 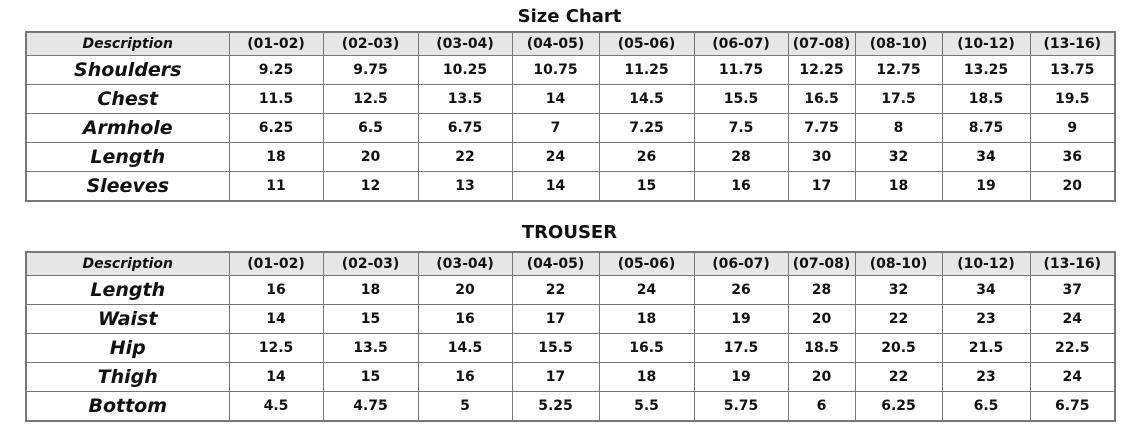 What do you see at coordinates (276, 128) in the screenshot?
I see `table-cell: 6.25` at bounding box center [276, 128].